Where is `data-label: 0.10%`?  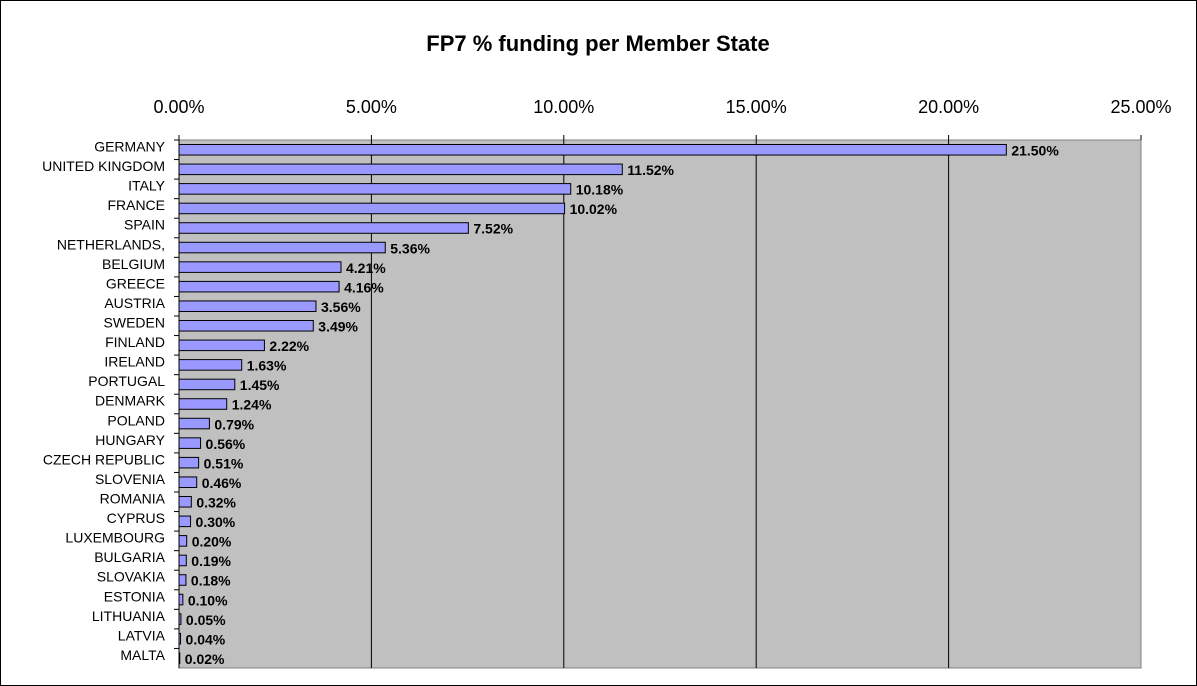 data-label: 0.10% is located at coordinates (208, 600).